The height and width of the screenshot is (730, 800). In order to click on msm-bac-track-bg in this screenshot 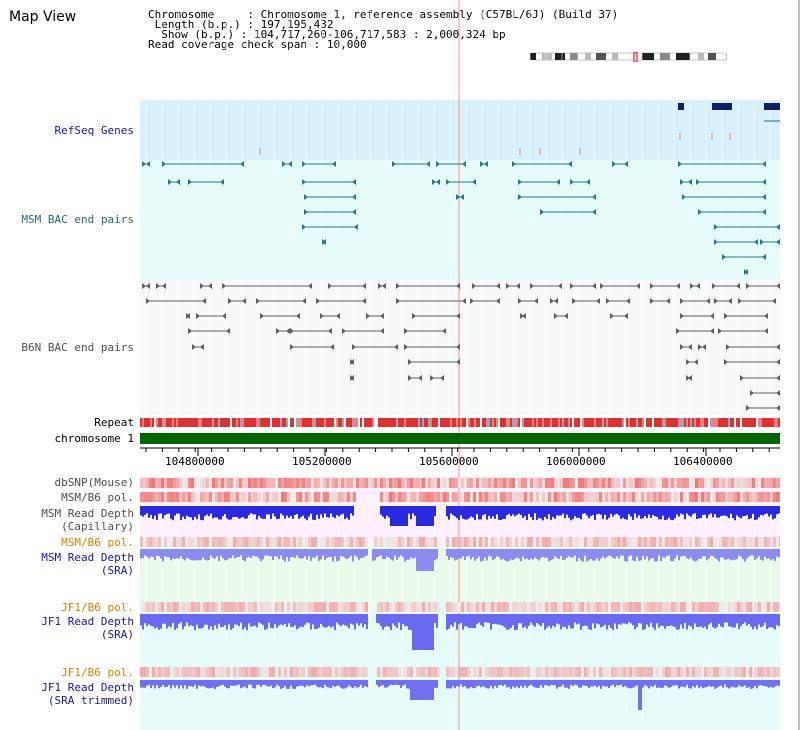, I will do `click(460, 220)`.